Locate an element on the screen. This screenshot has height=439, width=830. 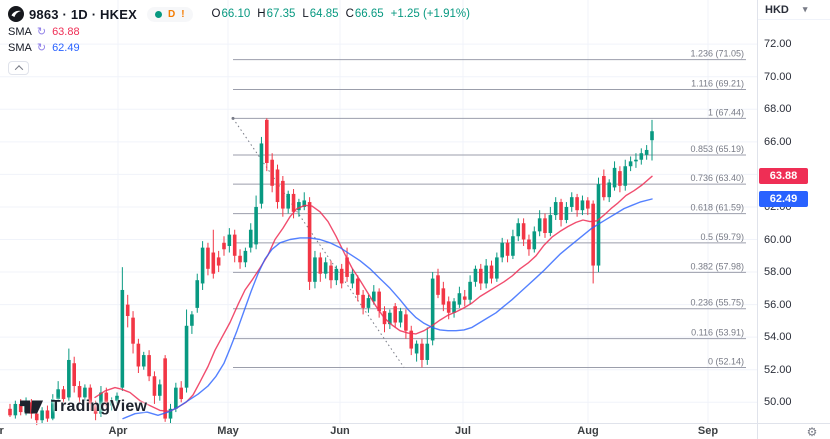
price-axis-label: 60.00 is located at coordinates (778, 239).